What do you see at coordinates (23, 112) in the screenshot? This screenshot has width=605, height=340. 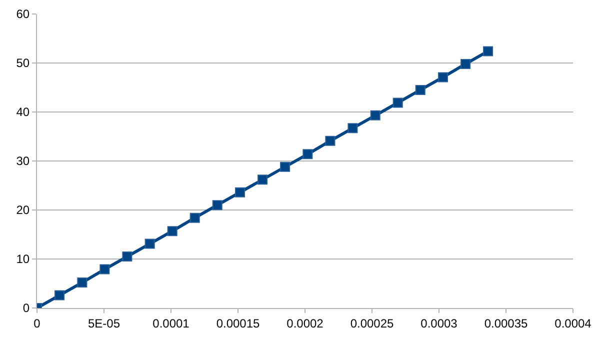 I see `y-tick-label: 40` at bounding box center [23, 112].